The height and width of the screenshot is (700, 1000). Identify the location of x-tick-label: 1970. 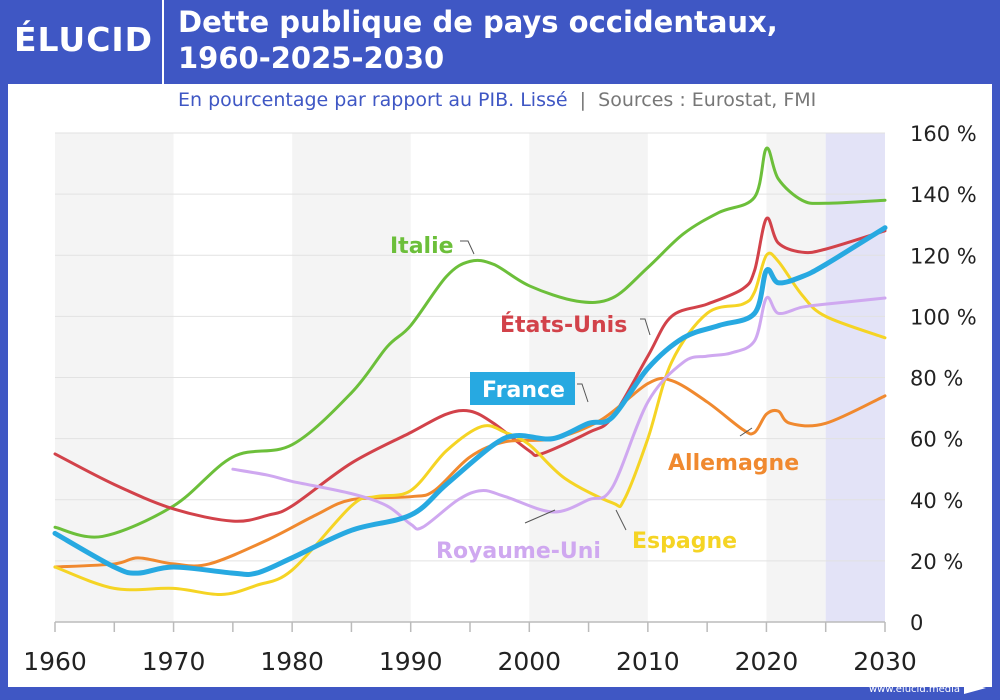
(174, 661).